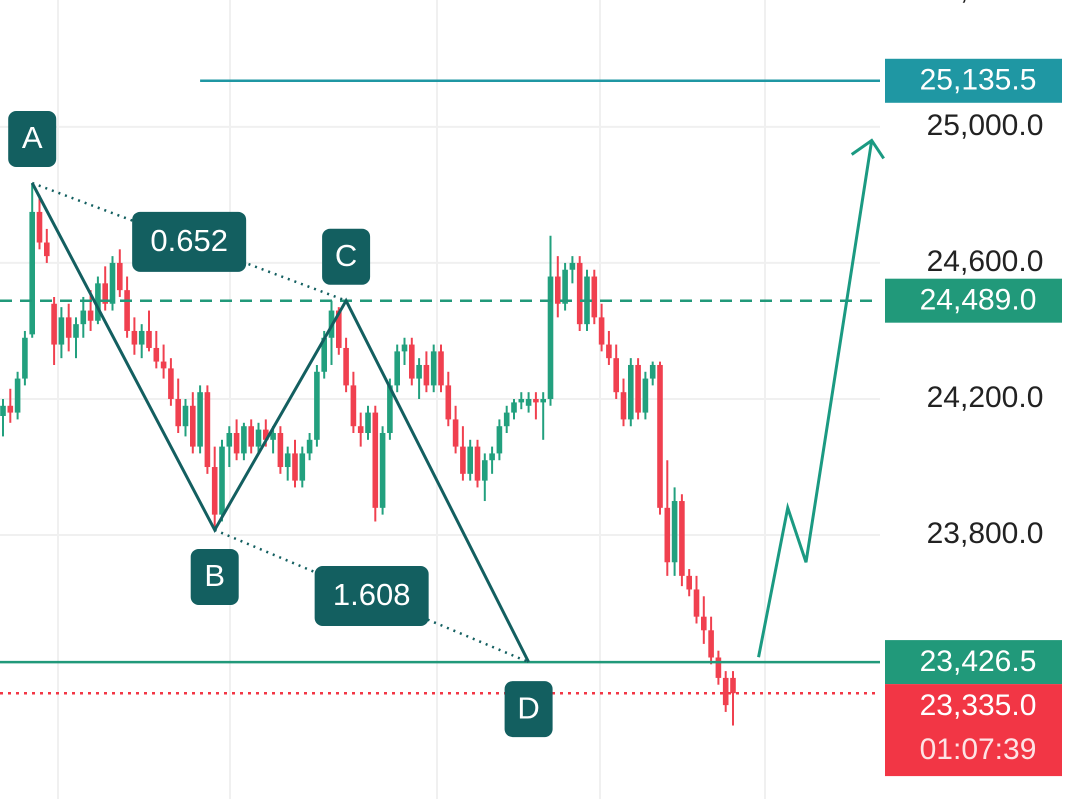  I want to click on y-tick-label: 24,200.0, so click(985, 397).